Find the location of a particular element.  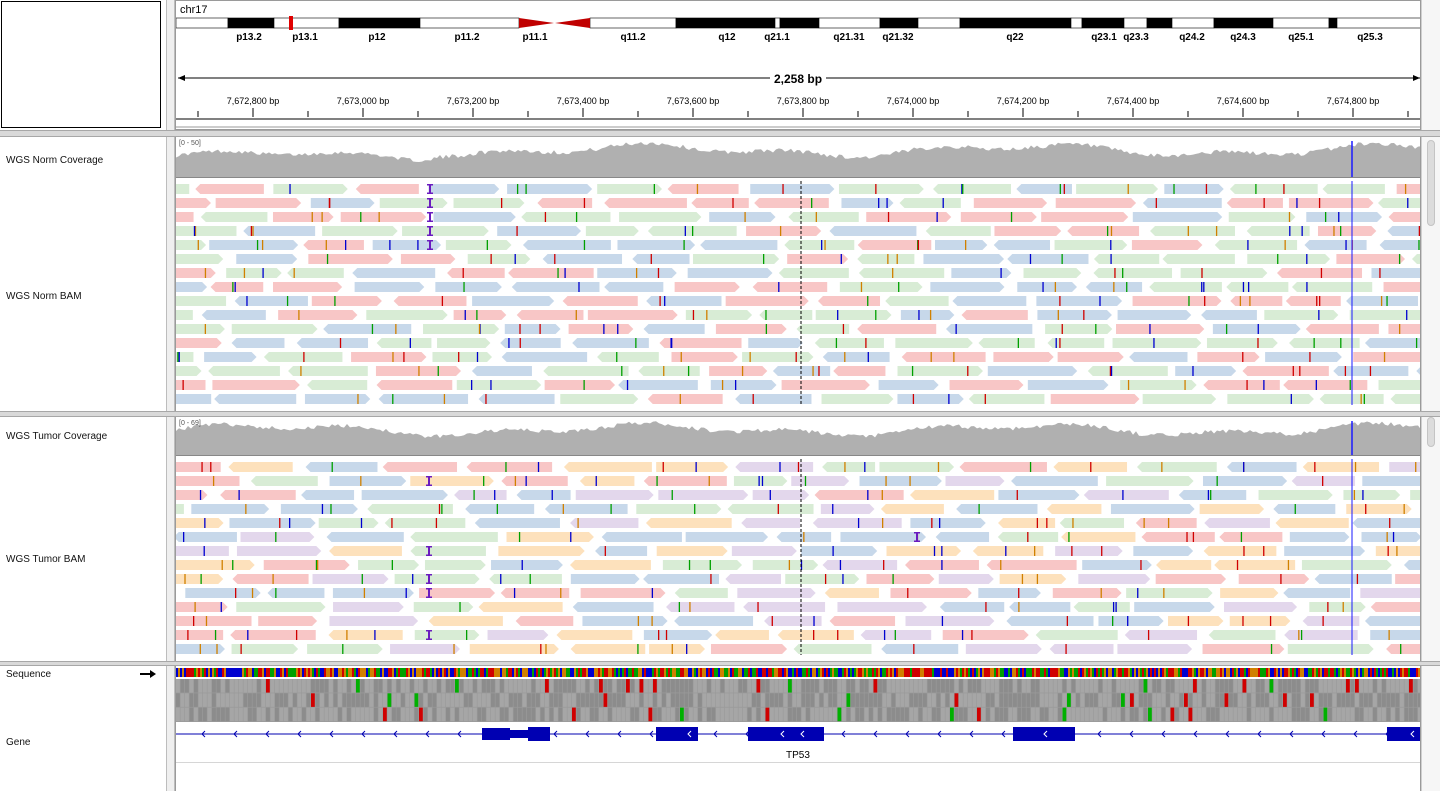

right-arrow-icon is located at coordinates (148, 674).